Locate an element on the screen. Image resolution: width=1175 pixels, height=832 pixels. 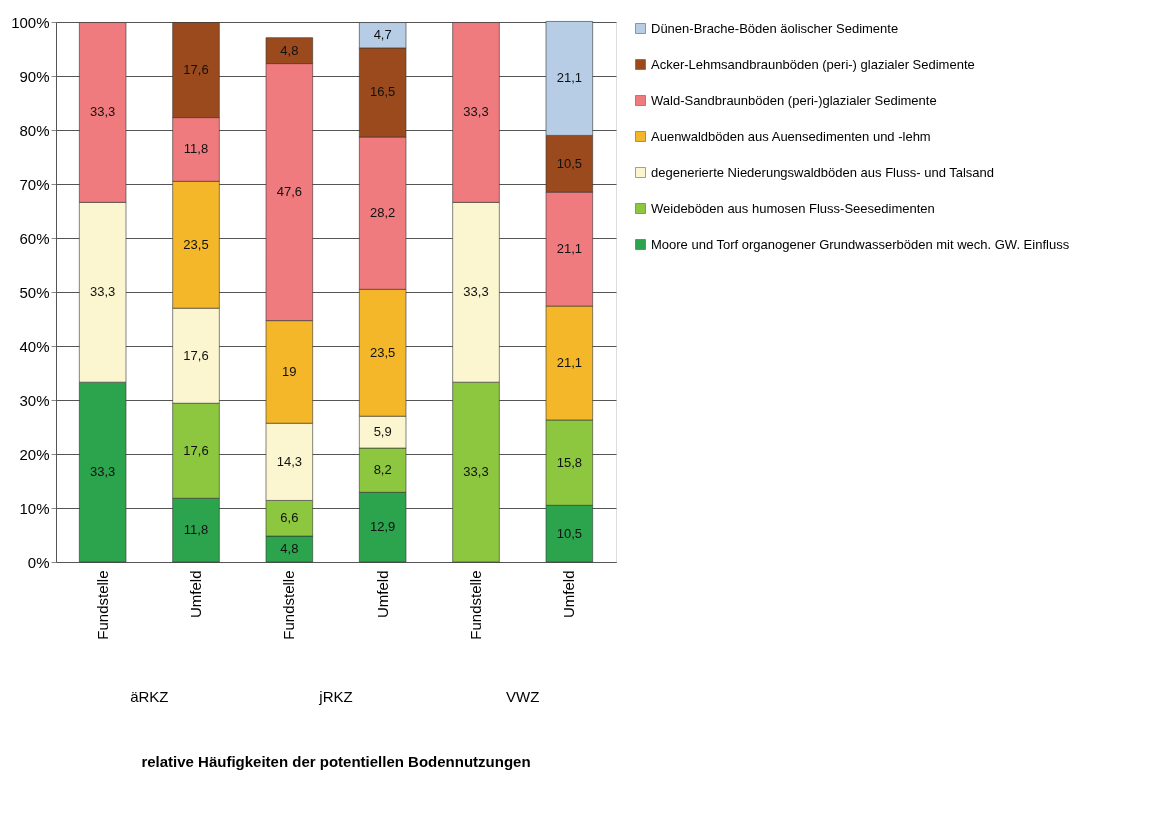
y-tick-label: 80% is located at coordinates (34, 130).